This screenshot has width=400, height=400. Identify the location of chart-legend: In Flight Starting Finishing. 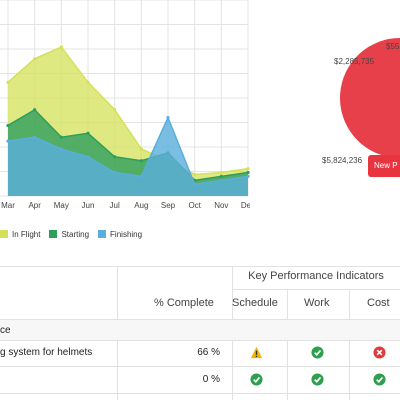
(75, 234).